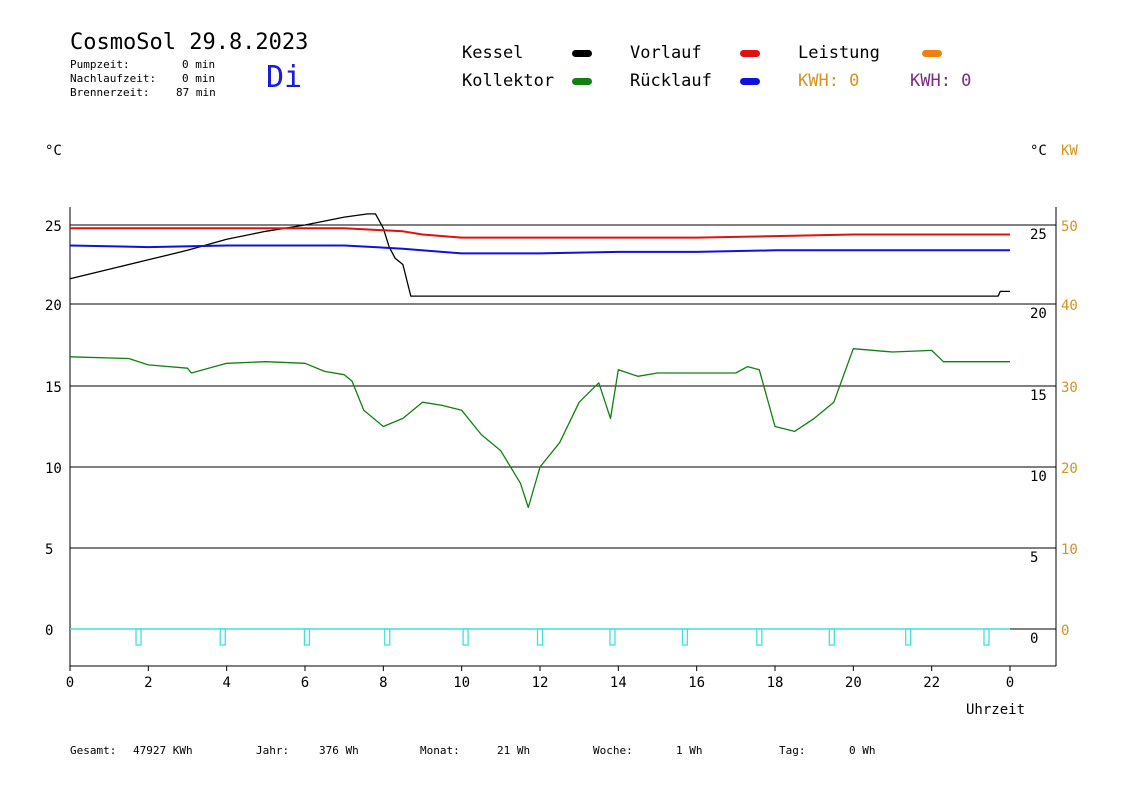  What do you see at coordinates (750, 81) in the screenshot?
I see `legend-swatch-ruecklauf` at bounding box center [750, 81].